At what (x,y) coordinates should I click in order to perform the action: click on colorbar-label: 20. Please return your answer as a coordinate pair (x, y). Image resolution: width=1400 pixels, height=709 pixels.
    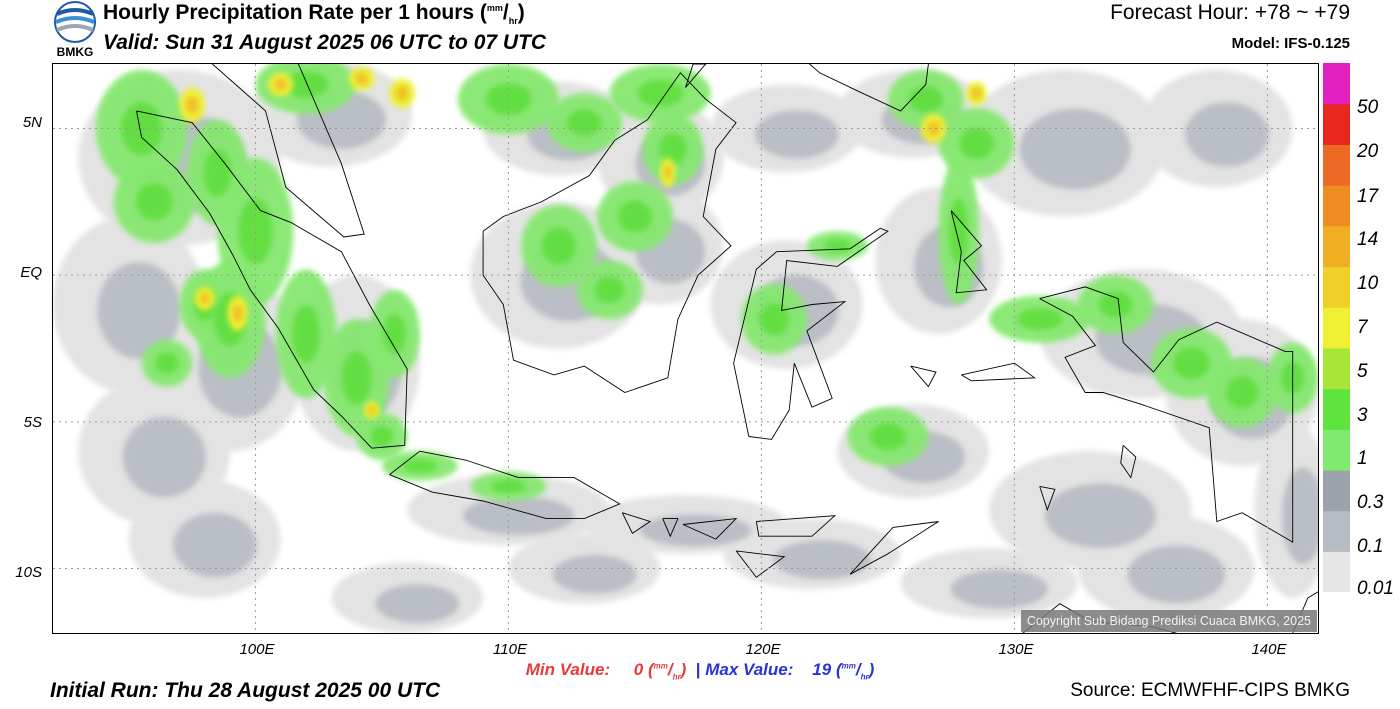
    Looking at the image, I should click on (1368, 151).